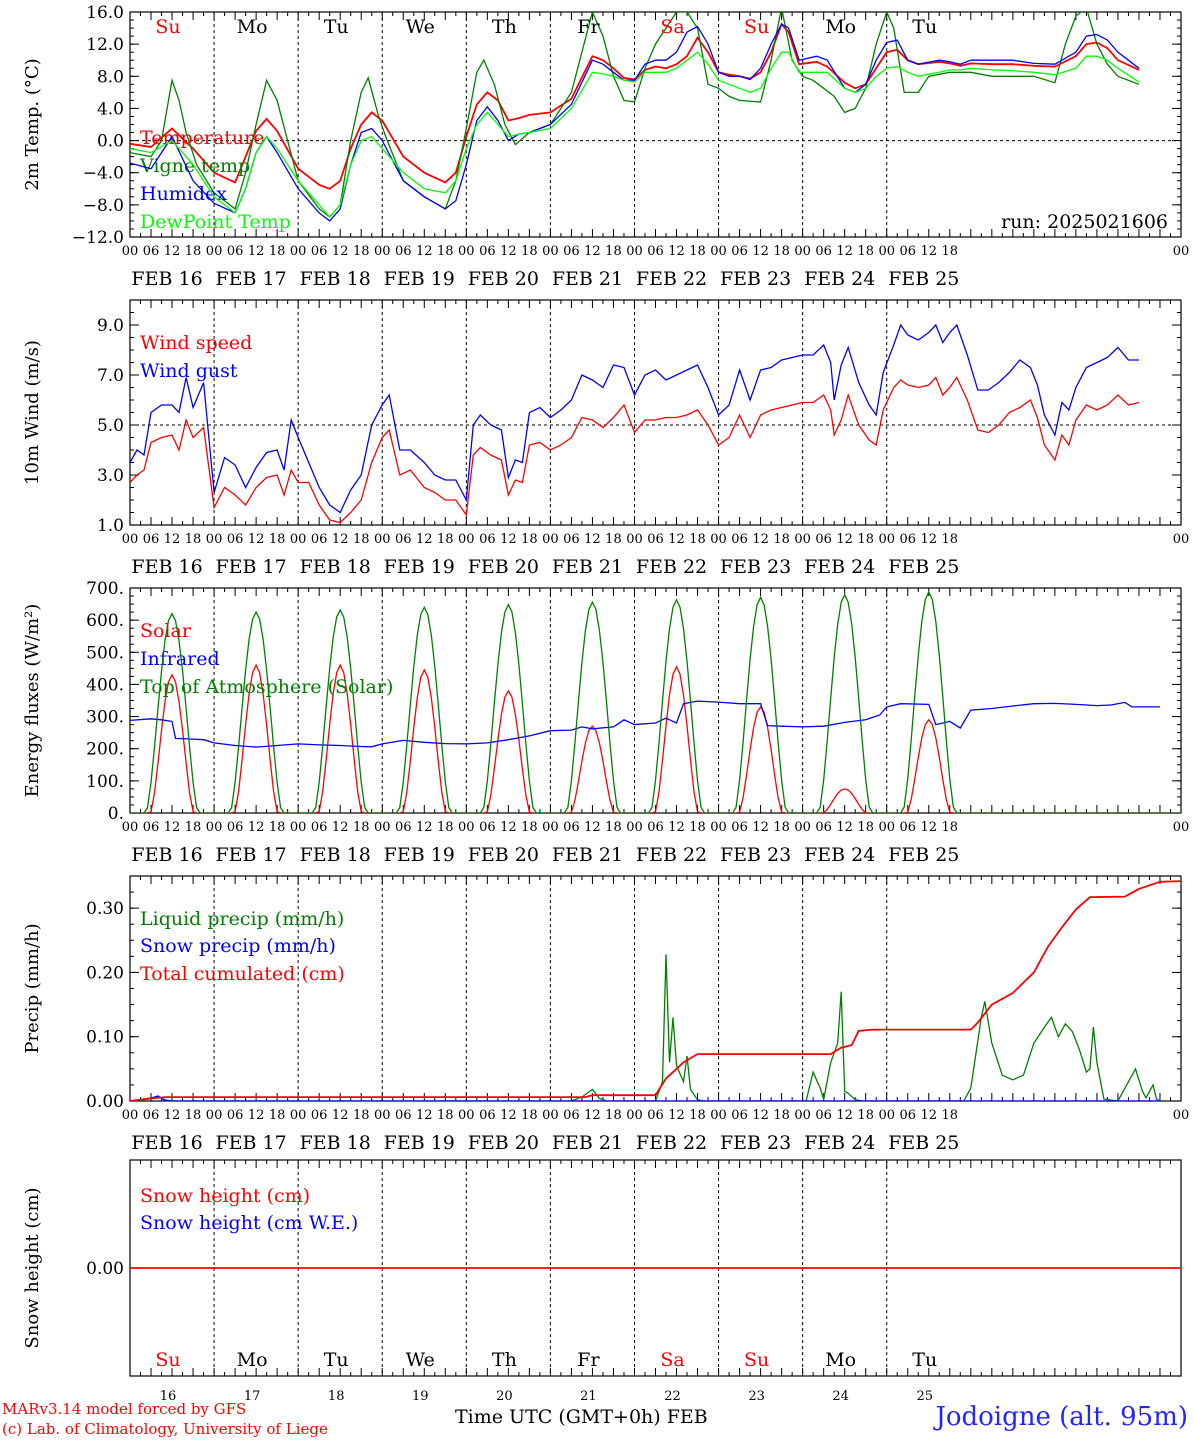 The image size is (1194, 1440). I want to click on series-line-total-cumulated-cm-, so click(655, 990).